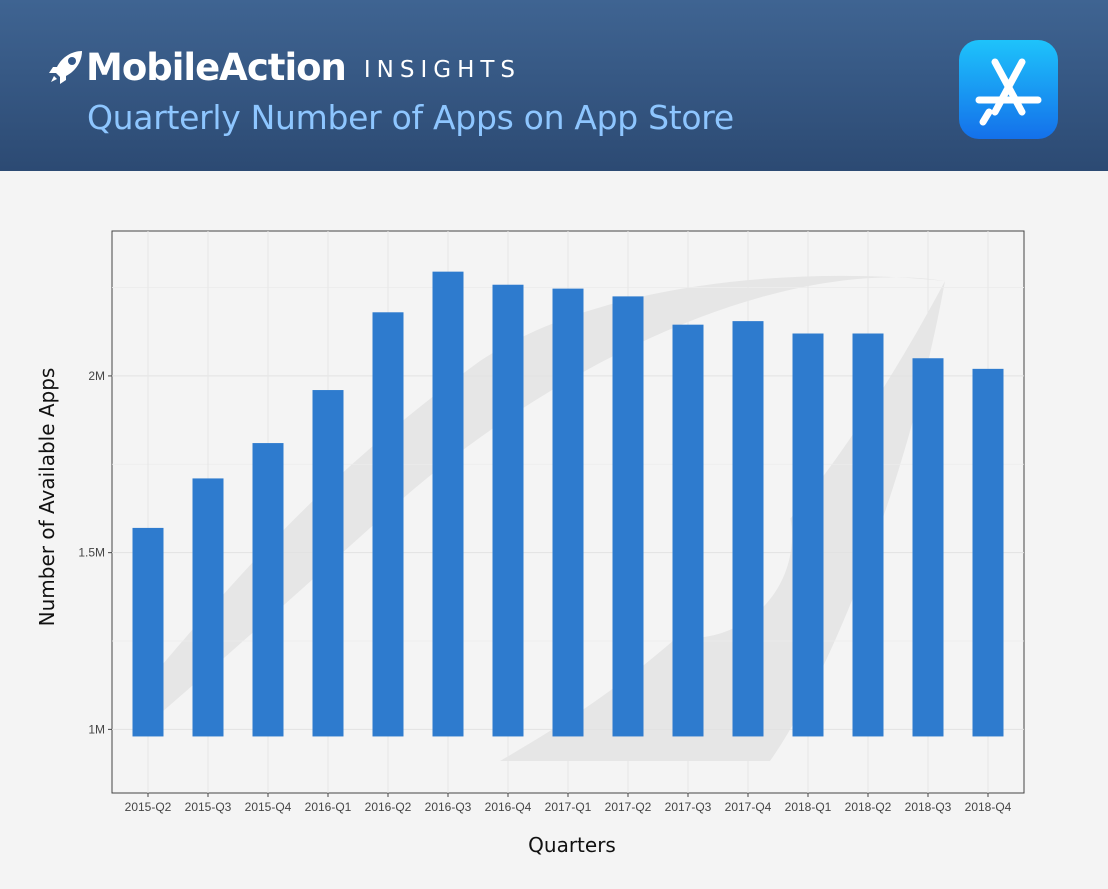 The image size is (1108, 889). I want to click on bar-2015-Q3, so click(208, 607).